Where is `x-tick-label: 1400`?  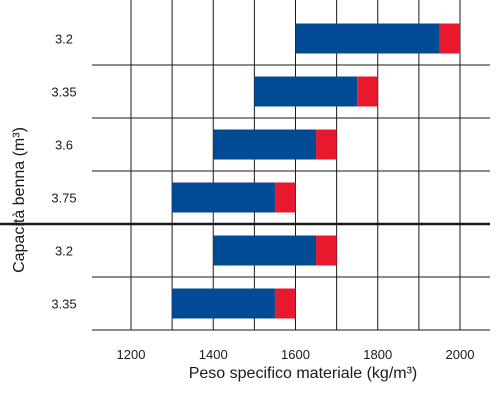
x-tick-label: 1400 is located at coordinates (213, 354).